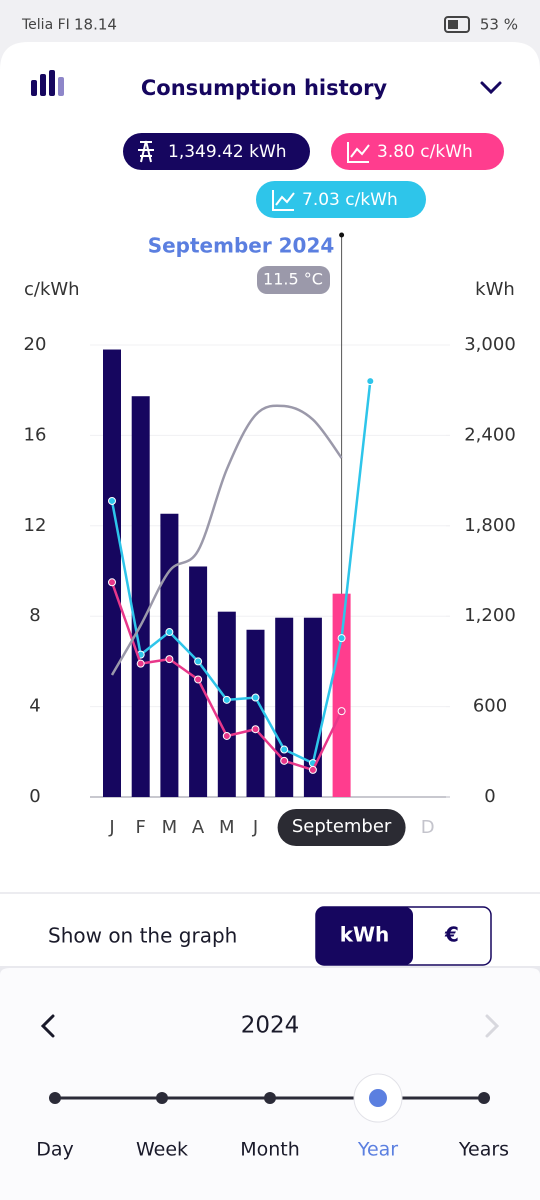 This screenshot has width=540, height=1200. Describe the element at coordinates (47, 1026) in the screenshot. I see `previous-button` at that location.